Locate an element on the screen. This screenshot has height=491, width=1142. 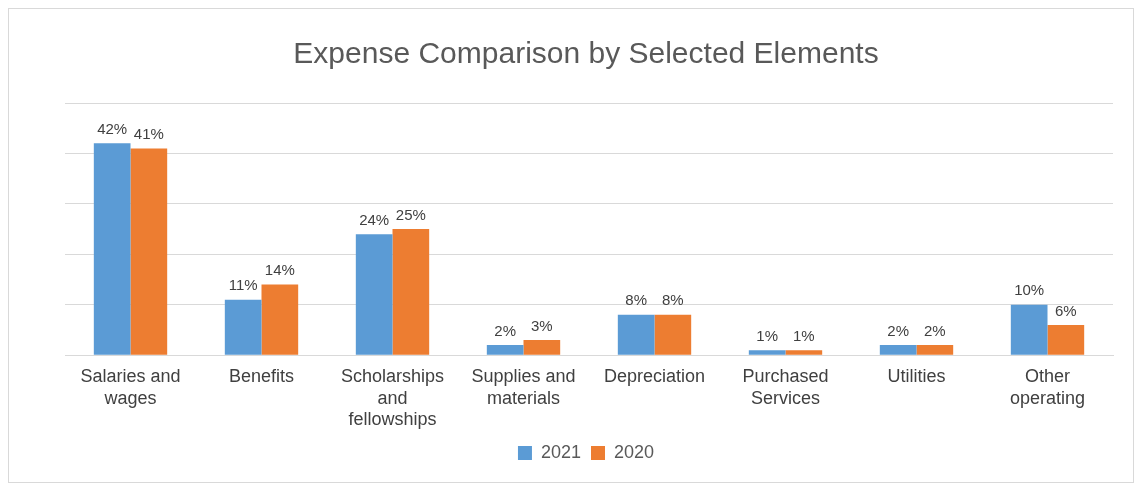
chart-title: Expense Comparison by Selected Elements is located at coordinates (586, 53).